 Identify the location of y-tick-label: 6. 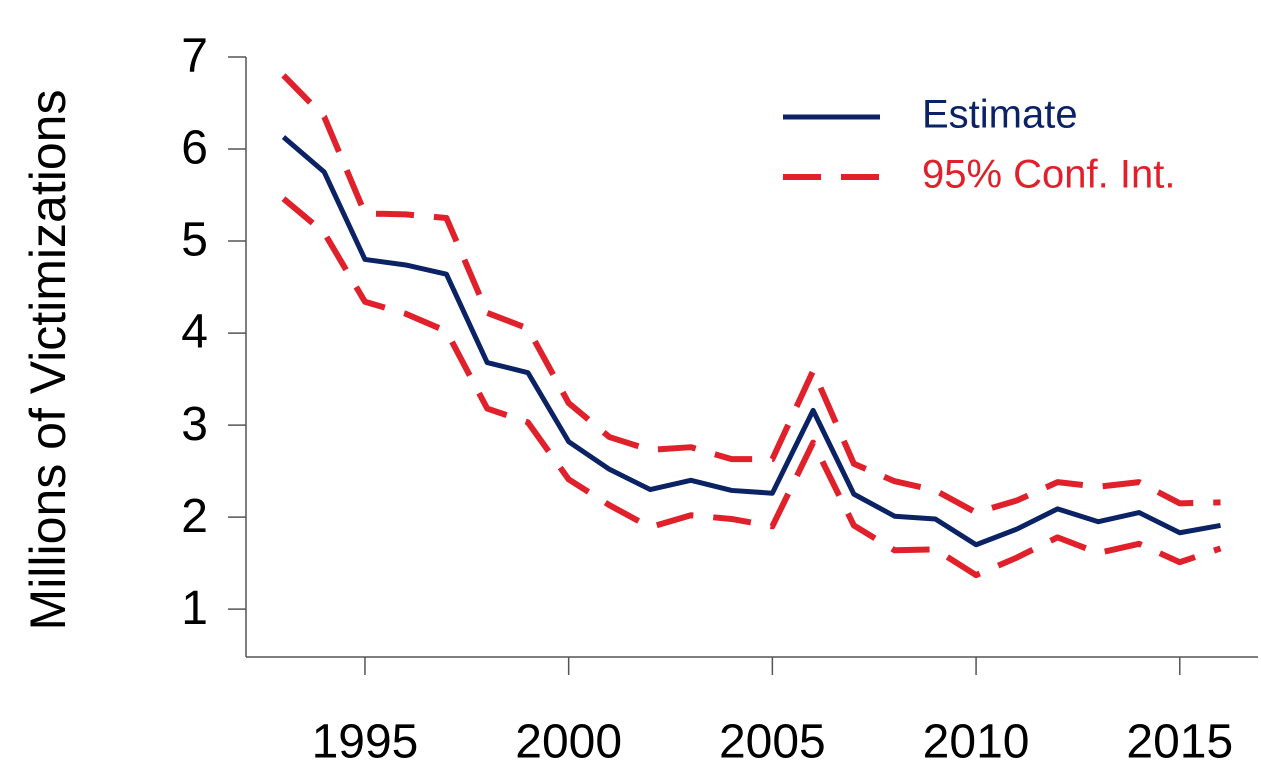
(194, 148).